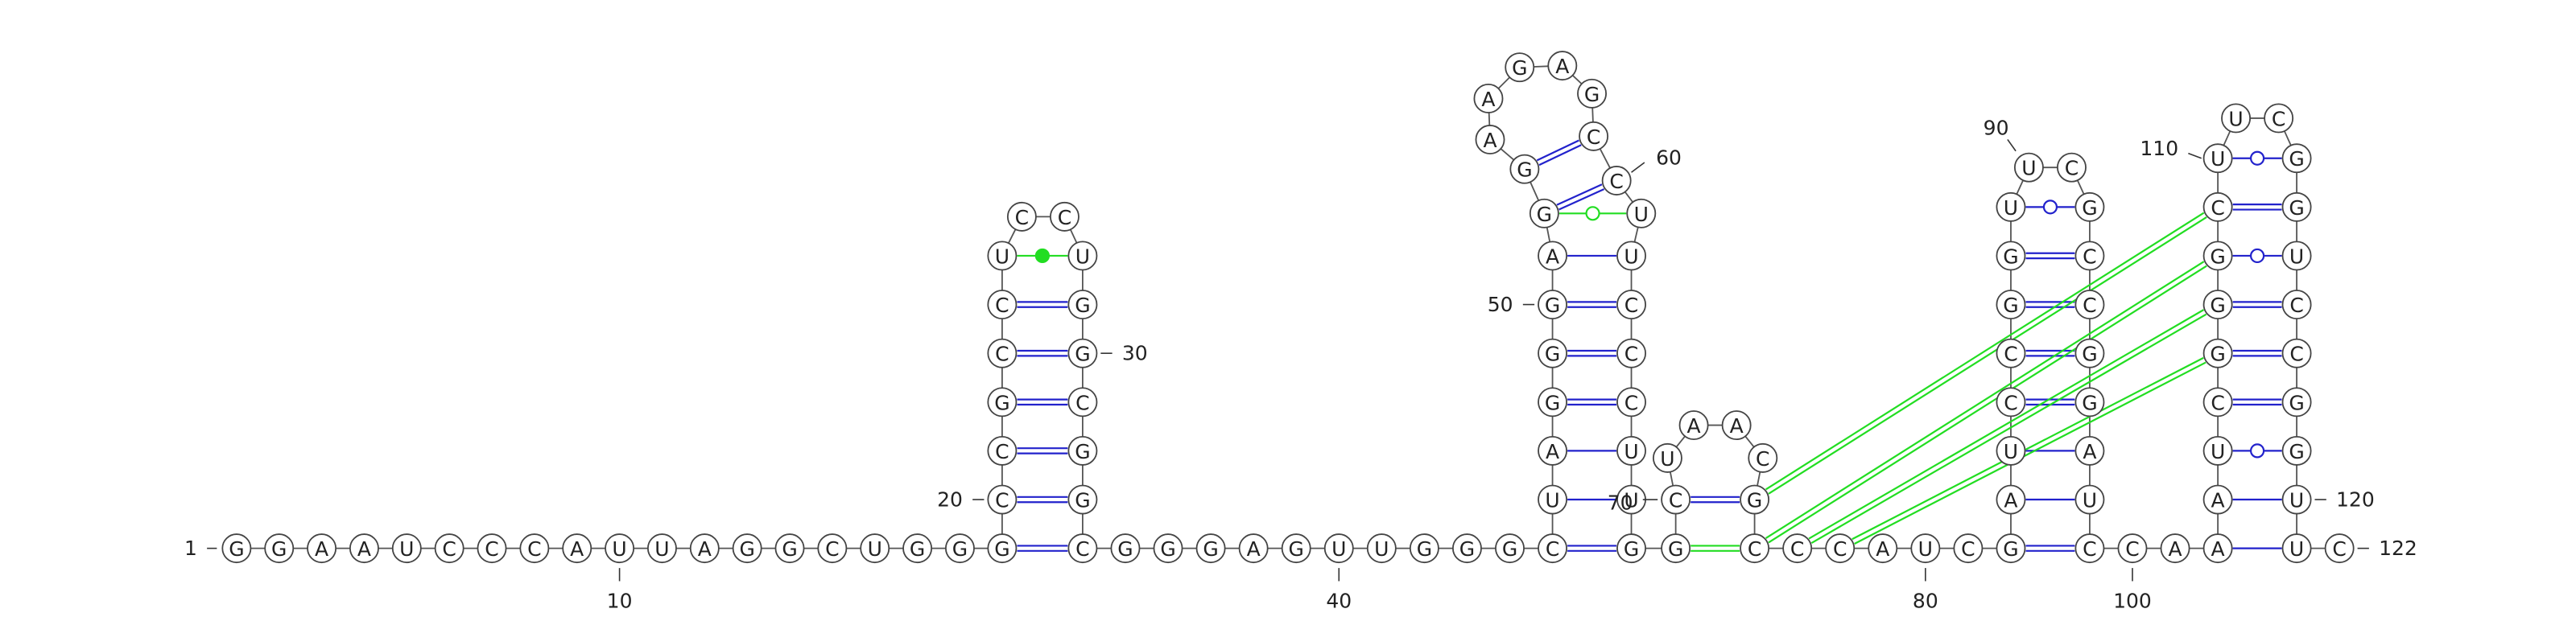  I want to click on number-label: 20, so click(950, 500).